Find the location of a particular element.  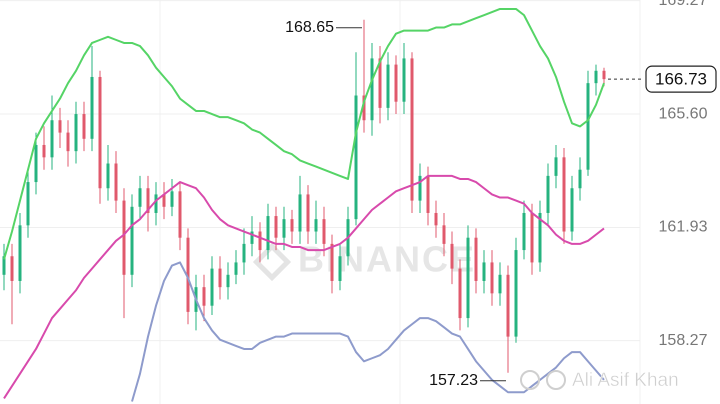

y-tick-label: 169.27 is located at coordinates (683, 4).